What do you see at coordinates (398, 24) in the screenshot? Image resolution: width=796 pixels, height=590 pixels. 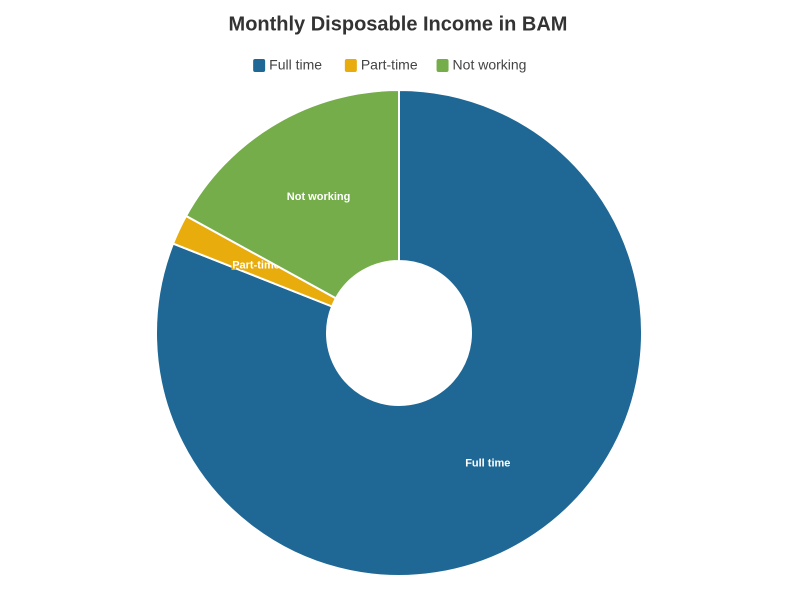 I see `chart-title: Monthly Disposable Income in BAM` at bounding box center [398, 24].